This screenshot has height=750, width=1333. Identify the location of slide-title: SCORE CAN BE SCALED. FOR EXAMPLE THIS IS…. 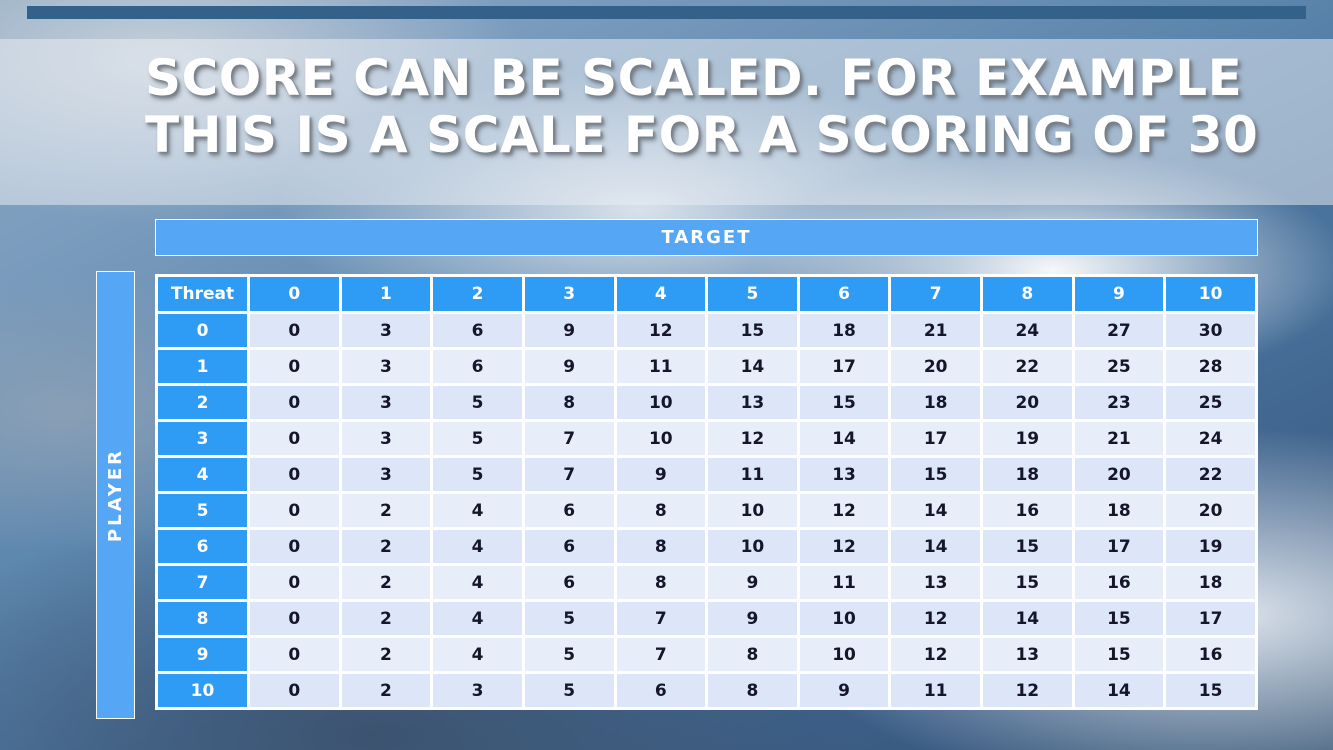
(719, 107).